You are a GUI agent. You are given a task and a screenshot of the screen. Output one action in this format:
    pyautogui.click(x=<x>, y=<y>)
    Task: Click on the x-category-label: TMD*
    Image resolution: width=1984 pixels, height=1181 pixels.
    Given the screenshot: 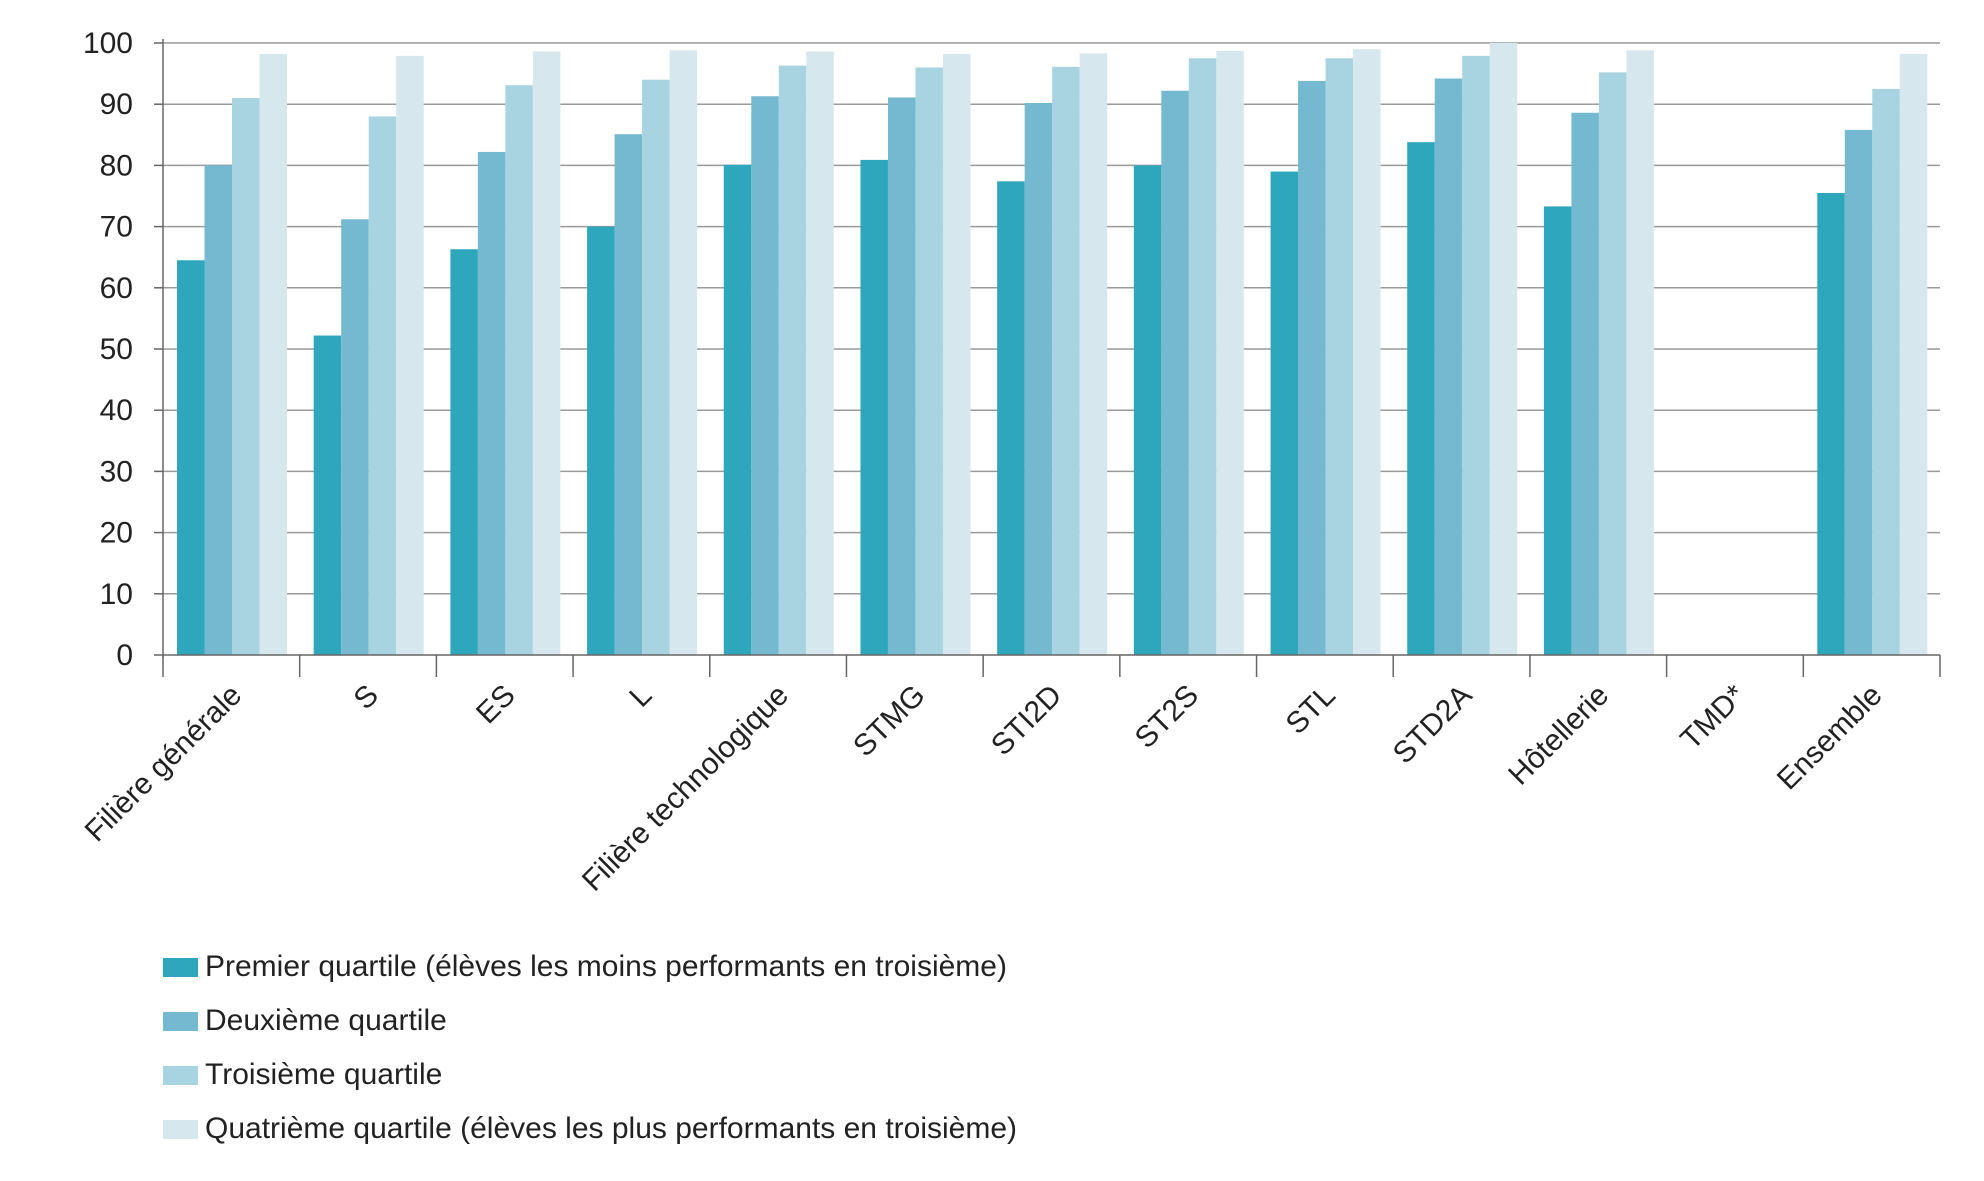 What is the action you would take?
    pyautogui.click(x=1713, y=717)
    